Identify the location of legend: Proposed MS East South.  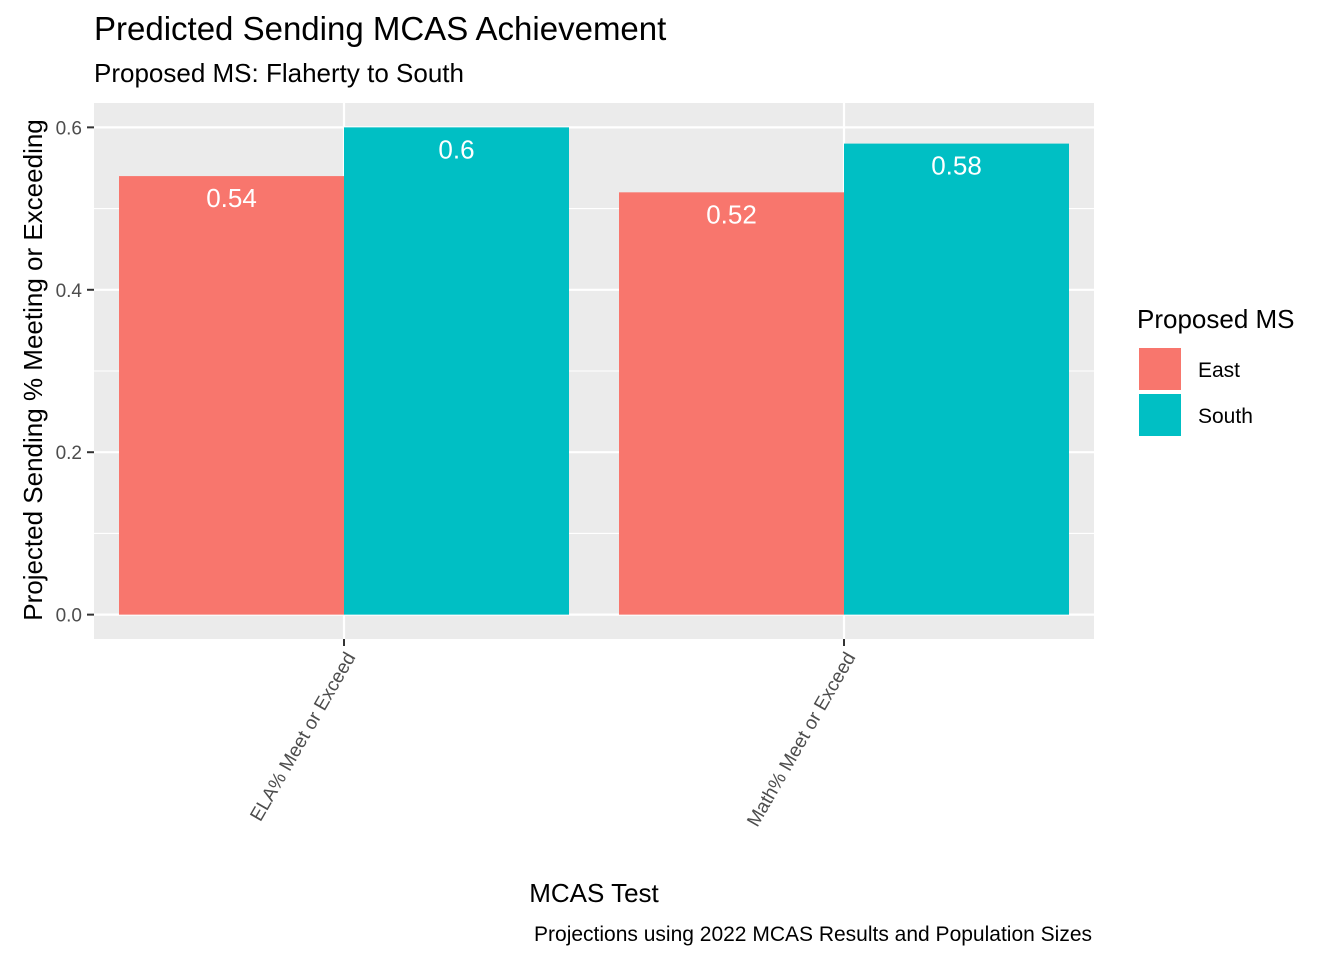
(1216, 371).